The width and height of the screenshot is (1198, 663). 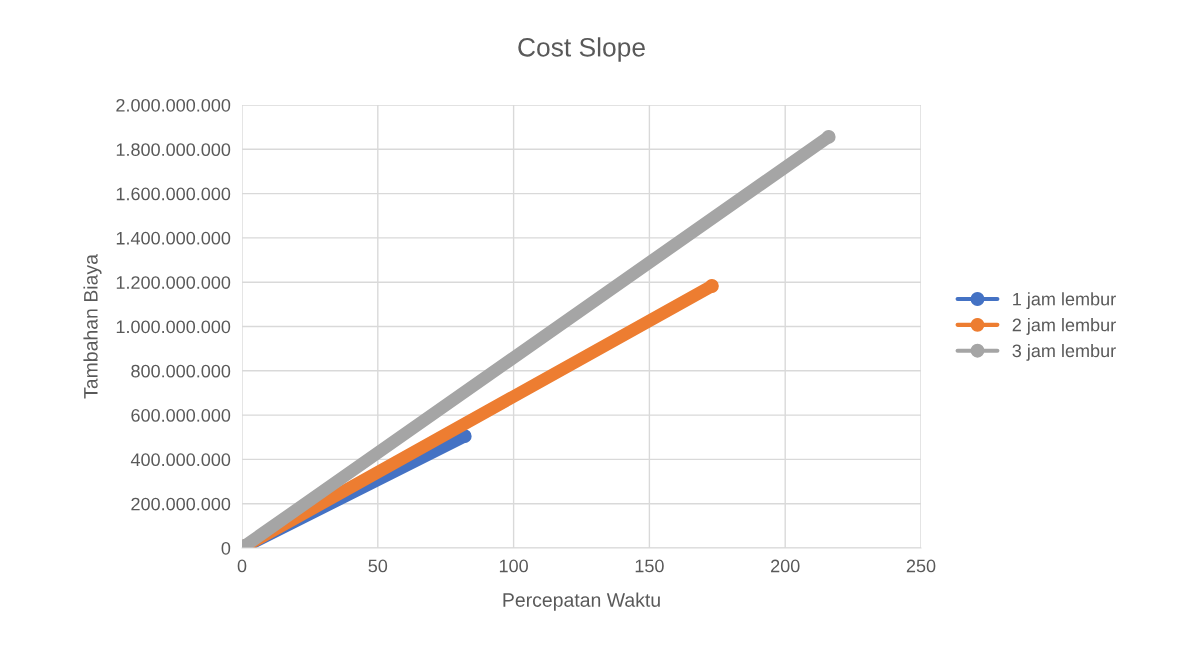 What do you see at coordinates (92, 326) in the screenshot?
I see `y-axis-title: Tambahan Biaya` at bounding box center [92, 326].